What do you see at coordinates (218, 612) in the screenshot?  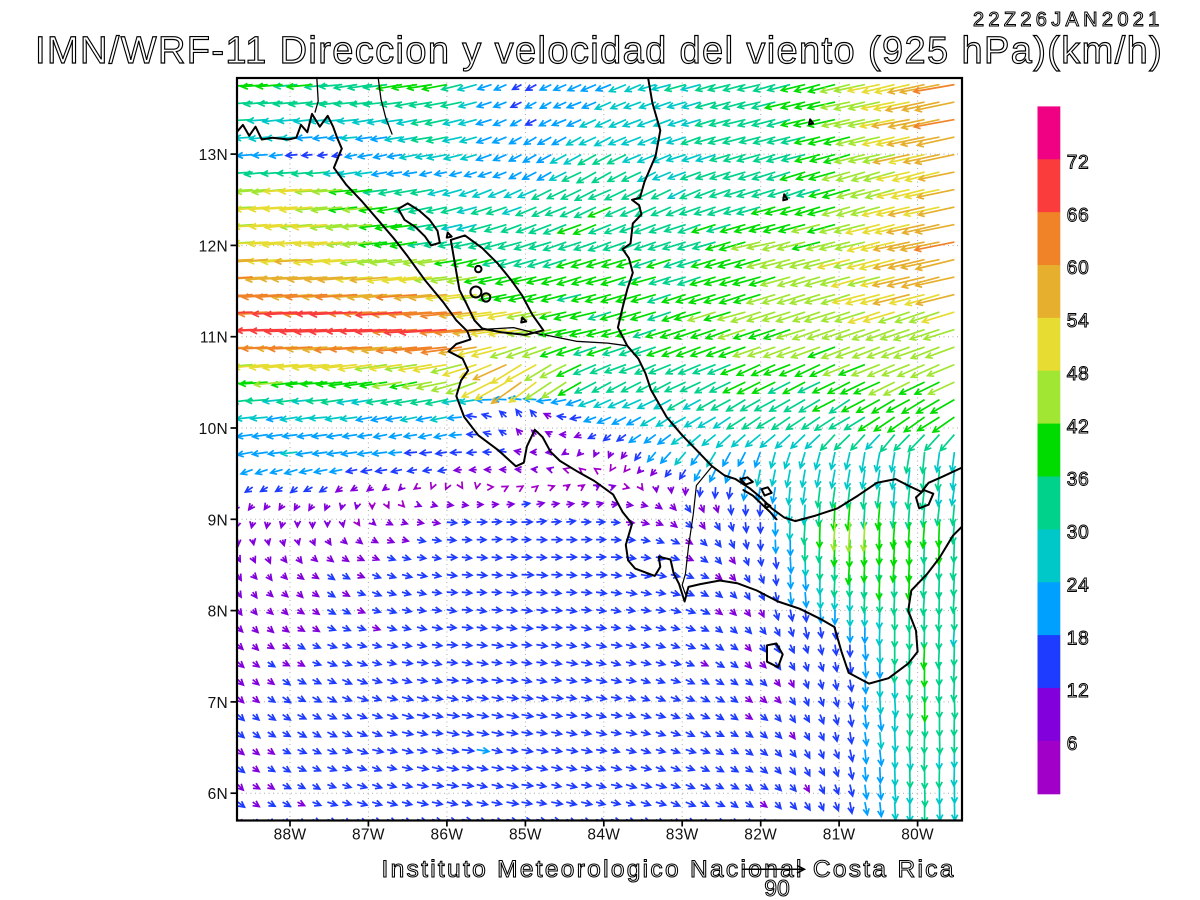 I see `svg-text: 8N` at bounding box center [218, 612].